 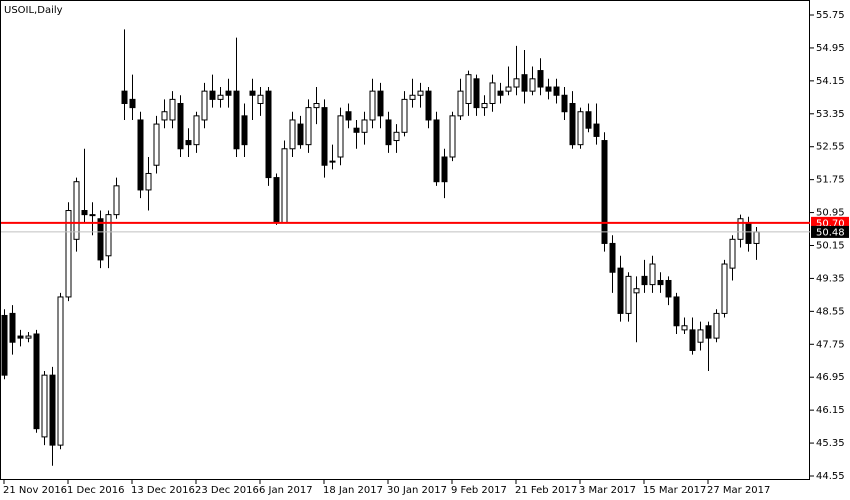 I want to click on price-label-box, so click(x=830, y=231).